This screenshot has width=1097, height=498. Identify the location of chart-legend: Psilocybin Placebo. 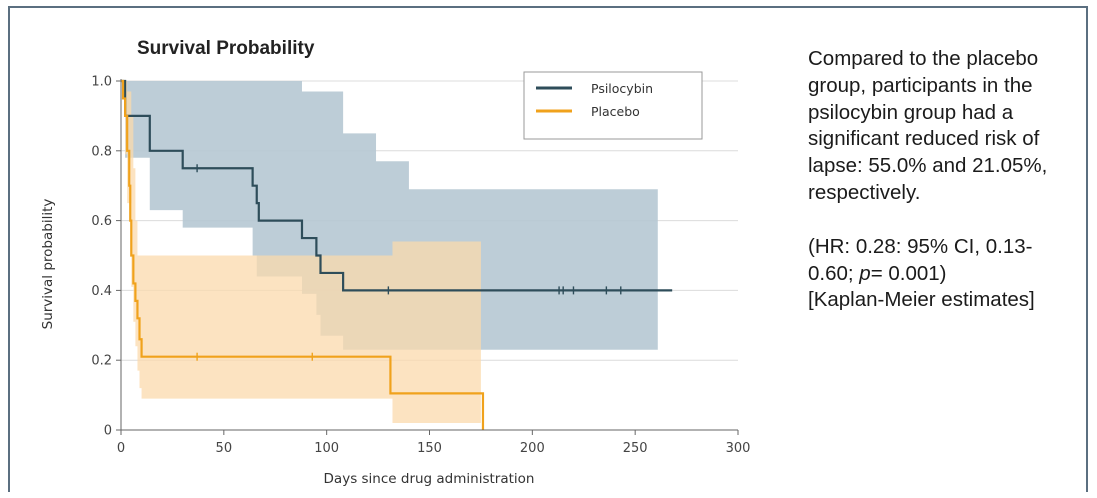
(613, 105).